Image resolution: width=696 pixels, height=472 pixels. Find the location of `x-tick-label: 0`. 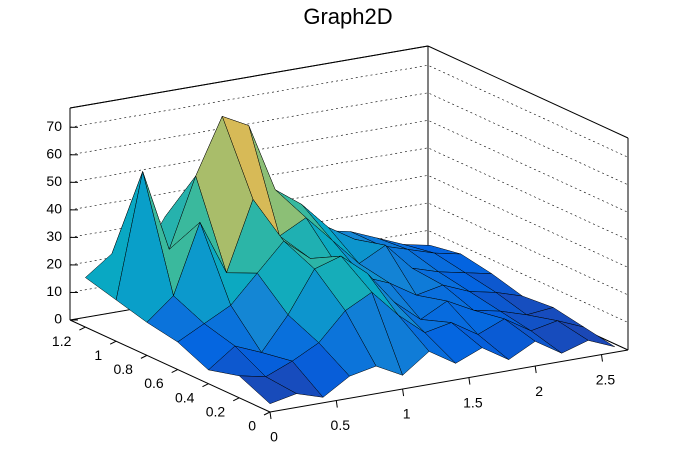

x-tick-label: 0 is located at coordinates (274, 437).